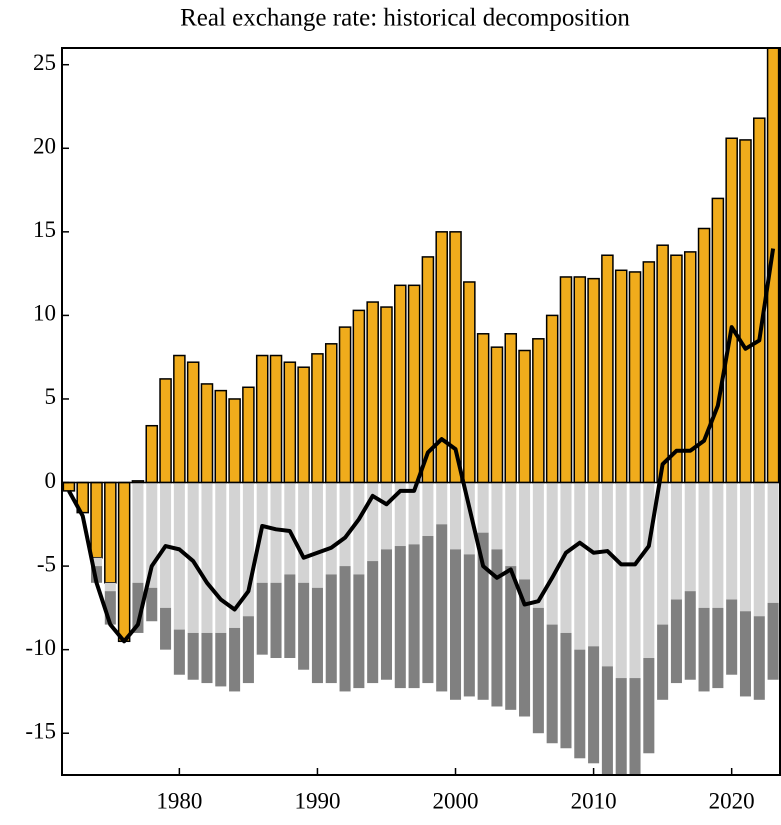  What do you see at coordinates (44, 229) in the screenshot?
I see `y-tick-label: 15` at bounding box center [44, 229].